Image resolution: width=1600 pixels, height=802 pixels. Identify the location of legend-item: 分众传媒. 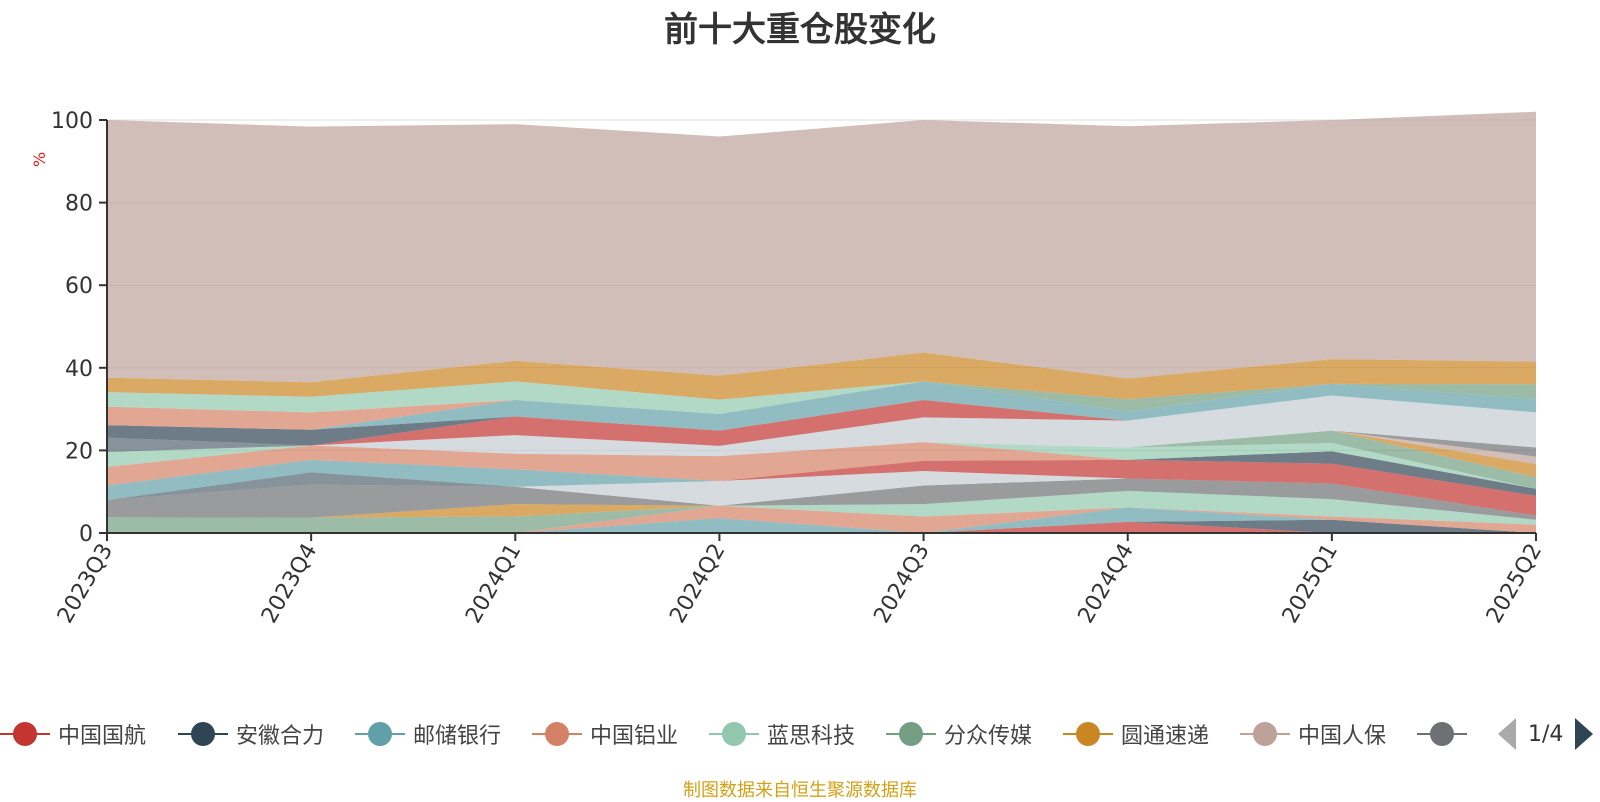
(959, 734).